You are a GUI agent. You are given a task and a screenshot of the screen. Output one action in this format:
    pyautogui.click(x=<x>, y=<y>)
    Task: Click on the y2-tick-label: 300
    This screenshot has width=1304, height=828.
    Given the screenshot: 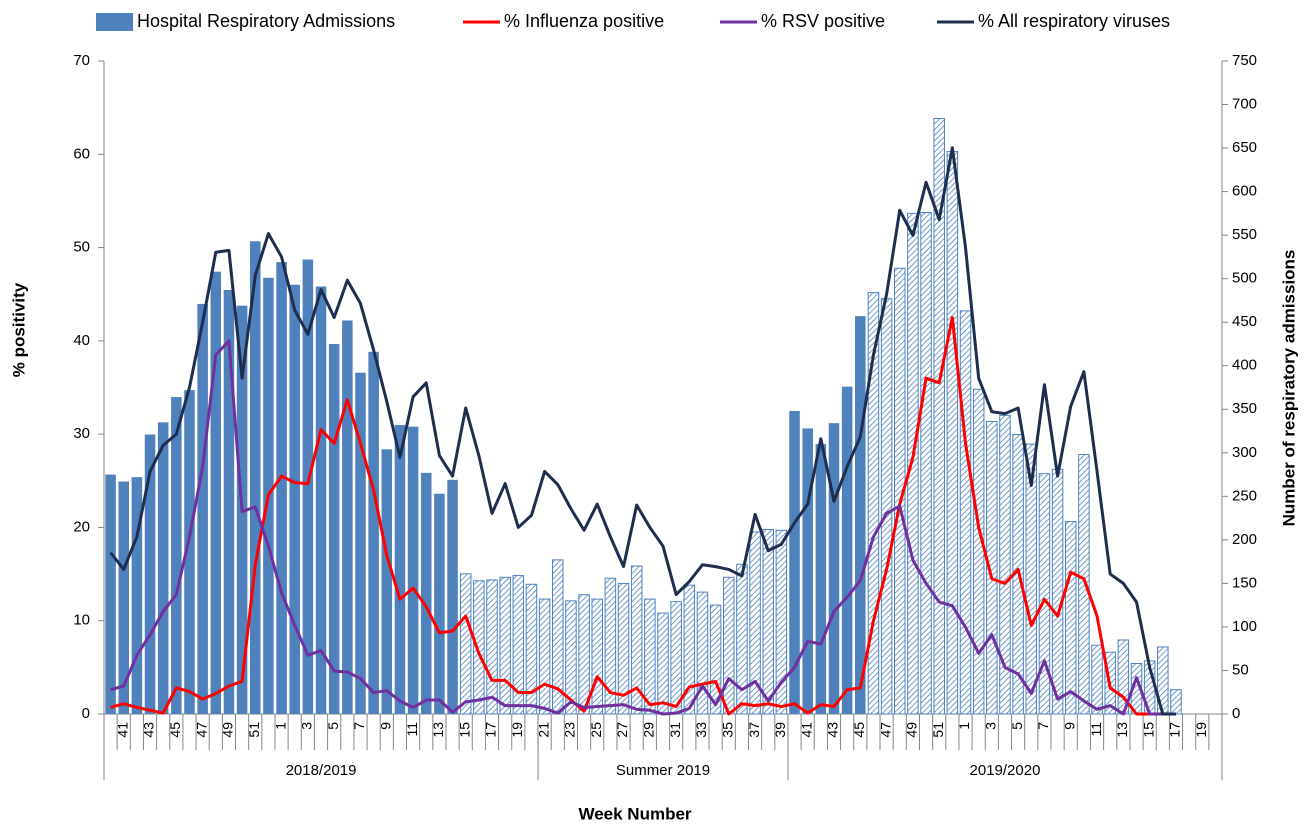 What is the action you would take?
    pyautogui.click(x=1244, y=452)
    